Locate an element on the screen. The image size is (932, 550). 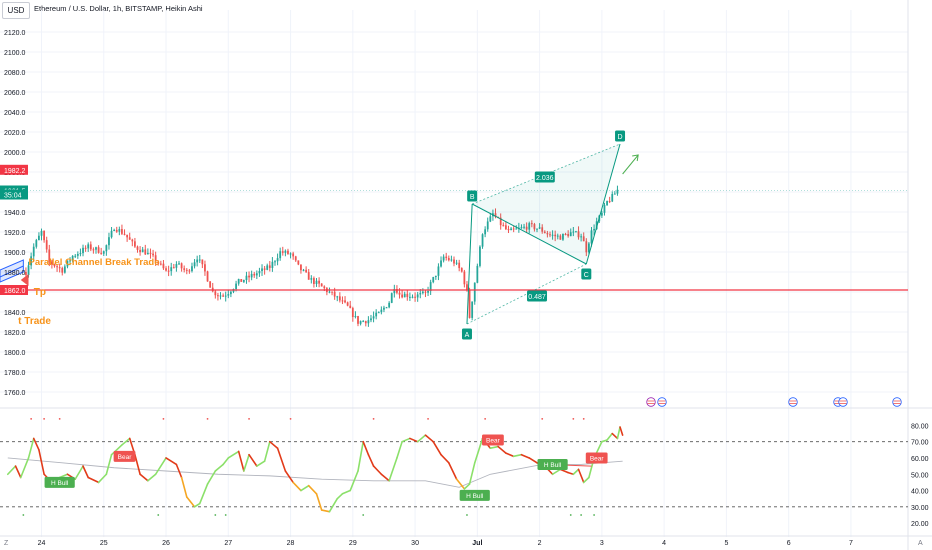
time-axis-tick: 30 is located at coordinates (415, 543).